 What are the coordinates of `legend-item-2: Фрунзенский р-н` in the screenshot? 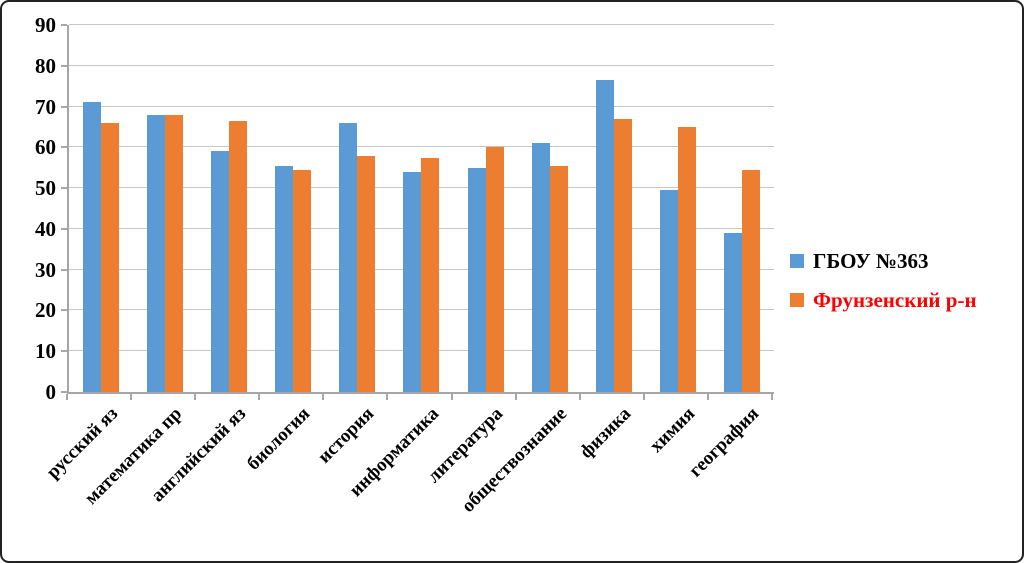 It's located at (883, 300).